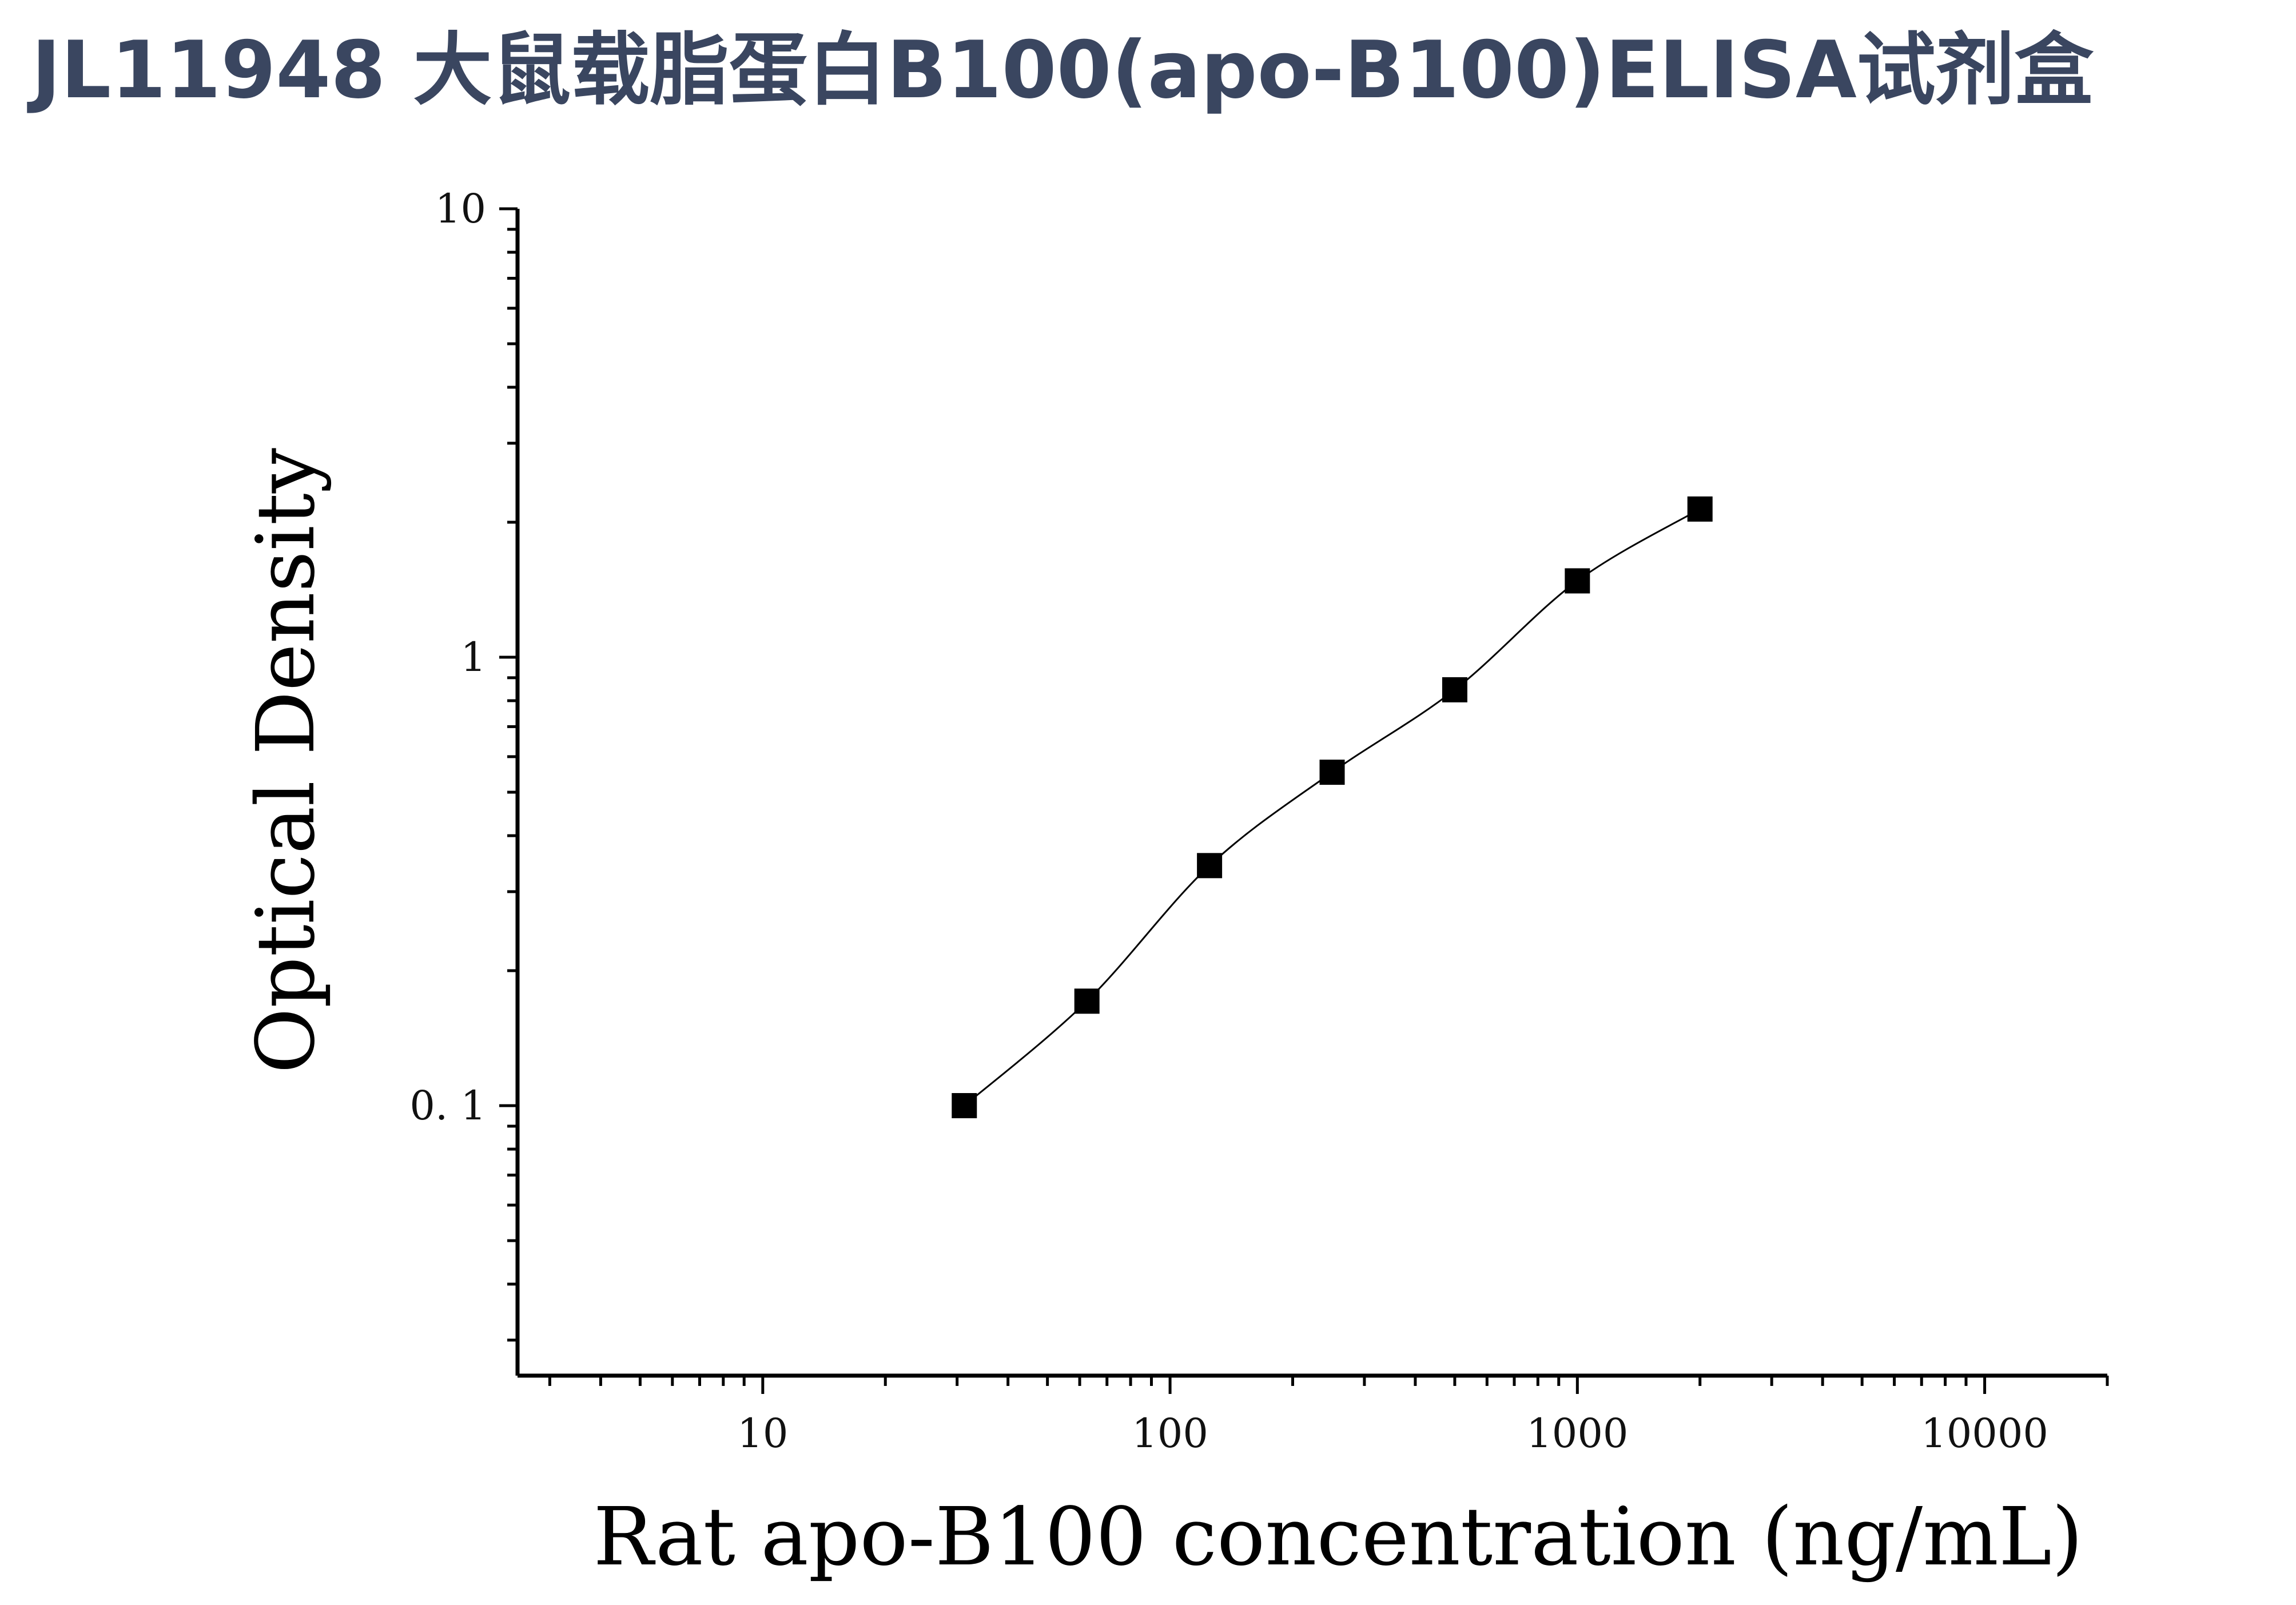  Describe the element at coordinates (1329, 1416) in the screenshot. I see `x-axis-ticks: 10 100 1000 10000` at that location.